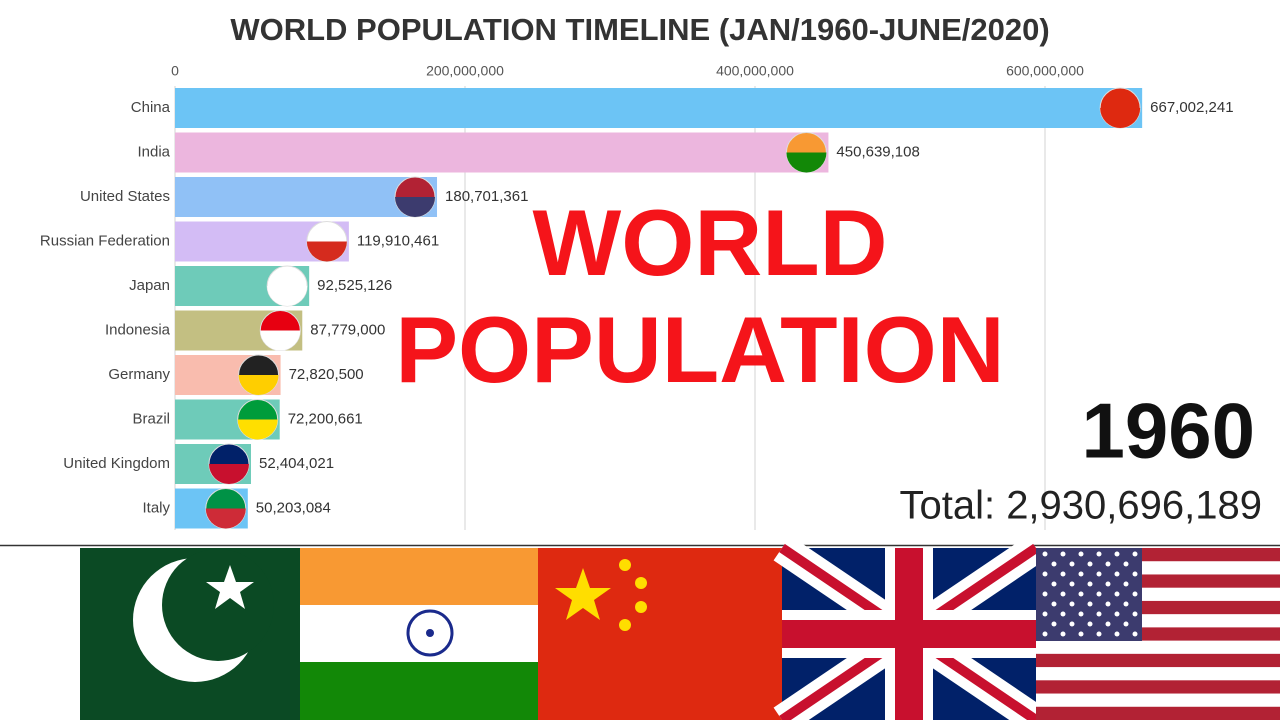 This screenshot has height=725, width=1280. Describe the element at coordinates (296, 463) in the screenshot. I see `value-label: 52,404,021` at that location.